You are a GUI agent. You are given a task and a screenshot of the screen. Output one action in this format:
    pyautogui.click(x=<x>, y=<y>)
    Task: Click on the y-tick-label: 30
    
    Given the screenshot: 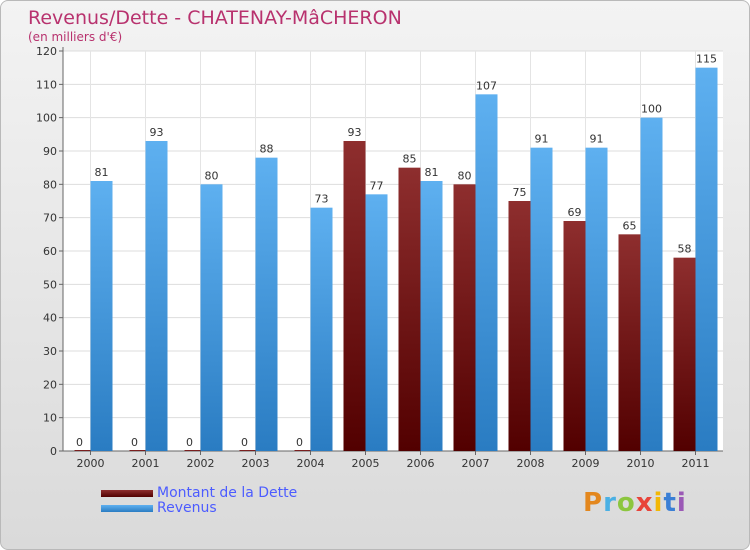 What is the action you would take?
    pyautogui.click(x=50, y=351)
    